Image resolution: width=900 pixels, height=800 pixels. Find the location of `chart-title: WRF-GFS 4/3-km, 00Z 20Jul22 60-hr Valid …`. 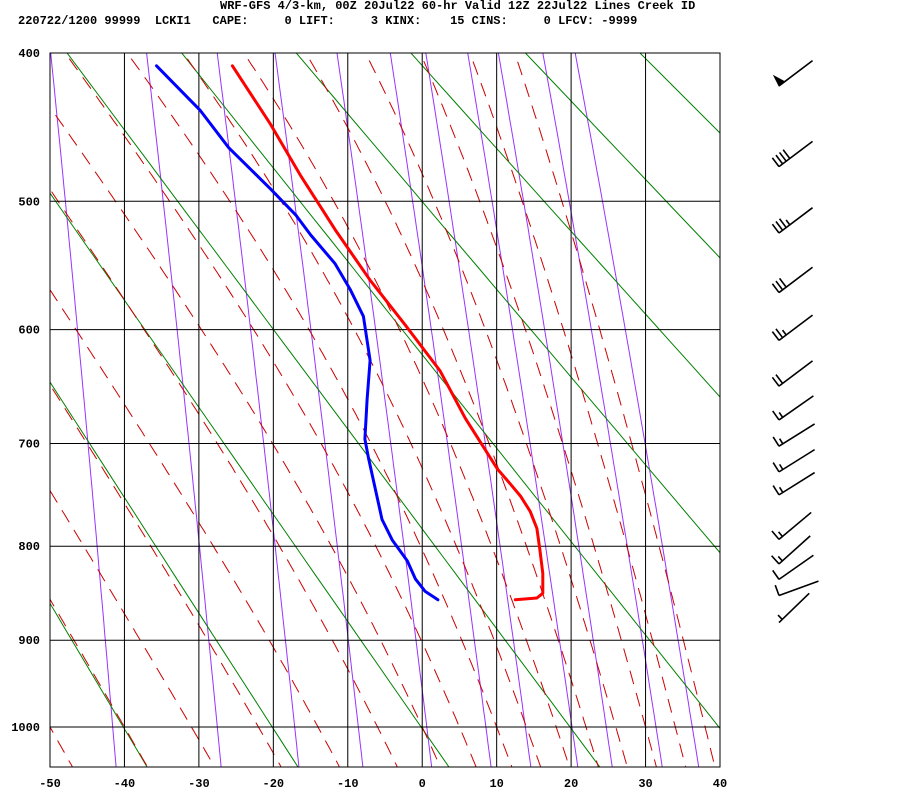

chart-title: WRF-GFS 4/3-km, 00Z 20Jul22 60-hr Valid … is located at coordinates (458, 6).